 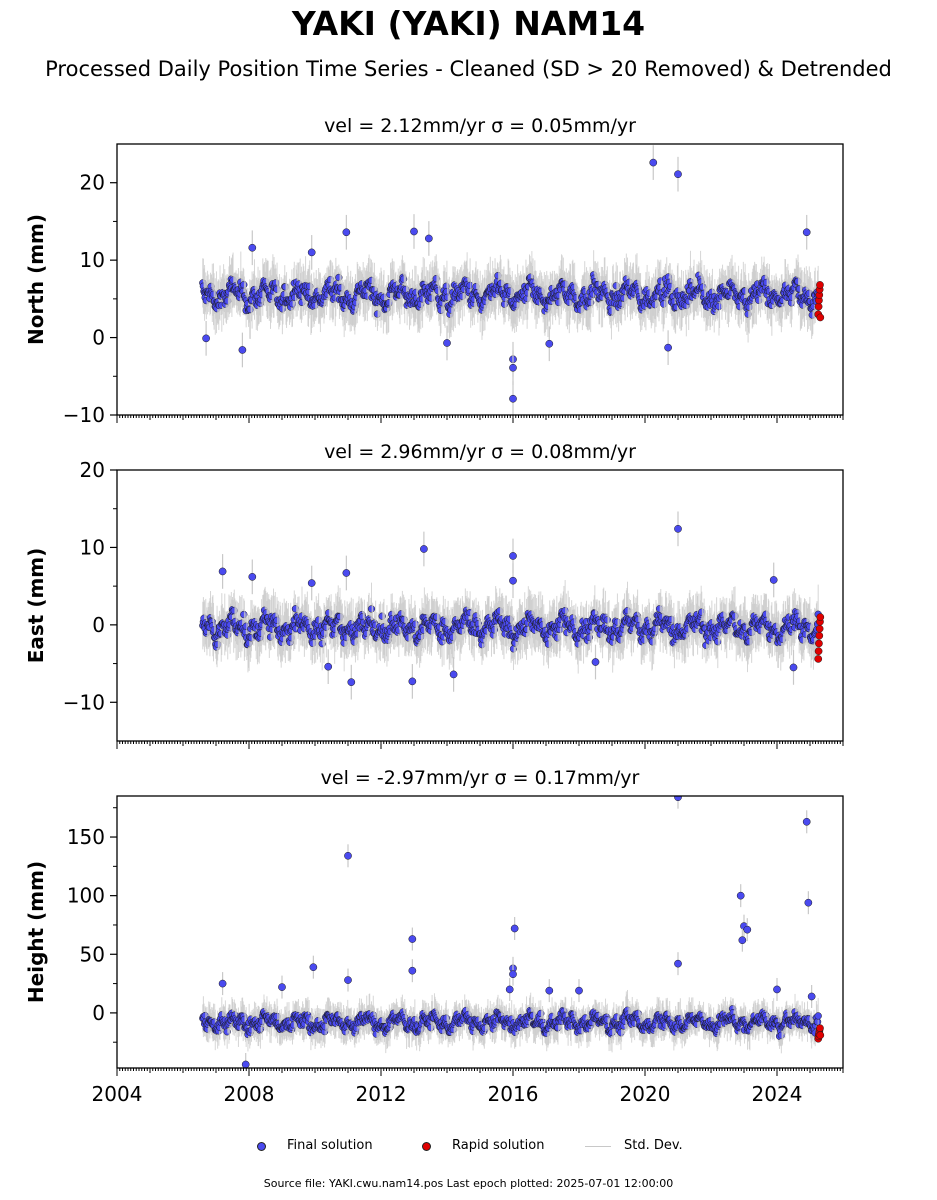 I want to click on east-ytick-label: 10, so click(x=92, y=547).